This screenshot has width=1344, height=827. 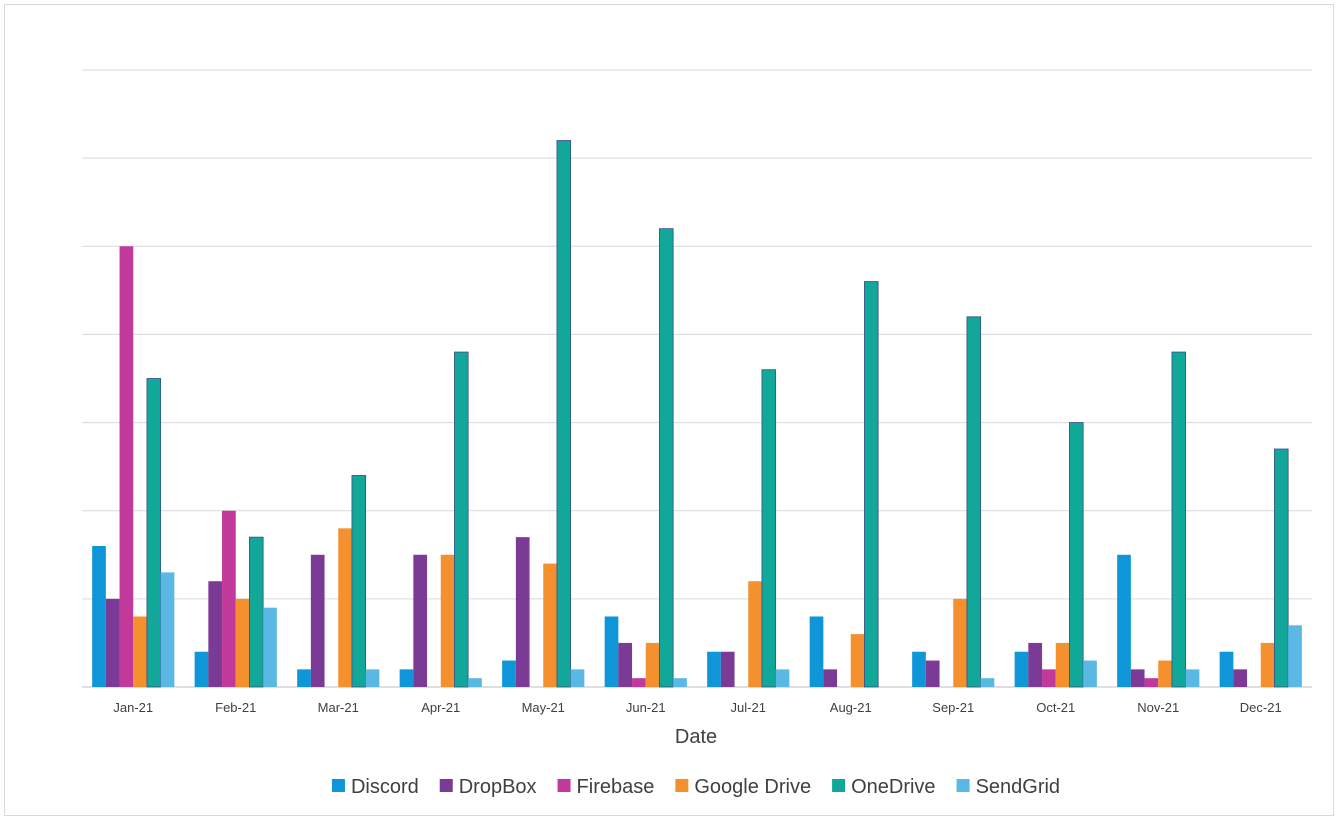 I want to click on legend-label: OneDrive, so click(x=893, y=787).